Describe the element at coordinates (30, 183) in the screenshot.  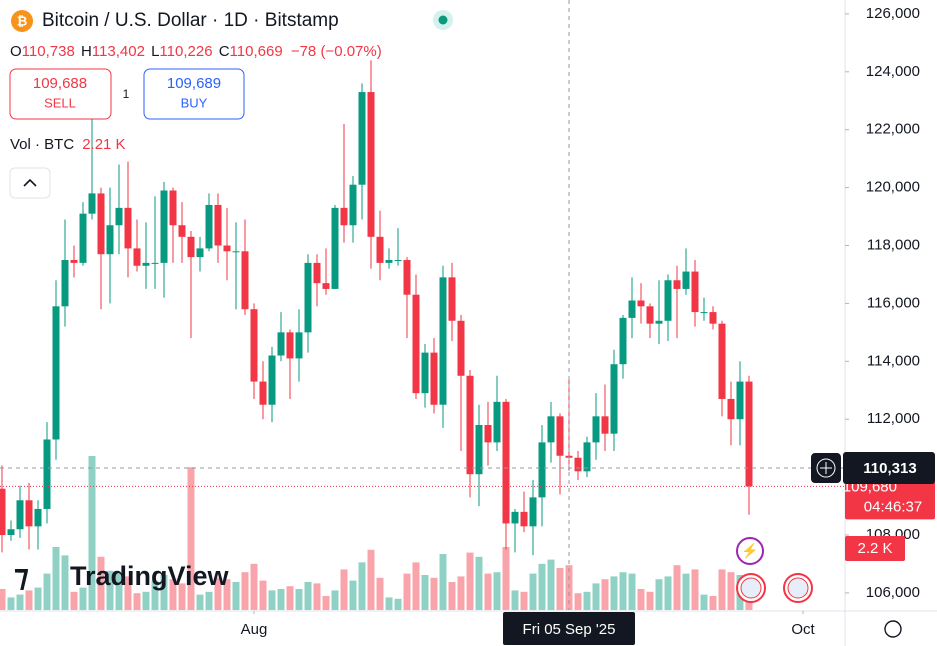
I see `collapse-button` at that location.